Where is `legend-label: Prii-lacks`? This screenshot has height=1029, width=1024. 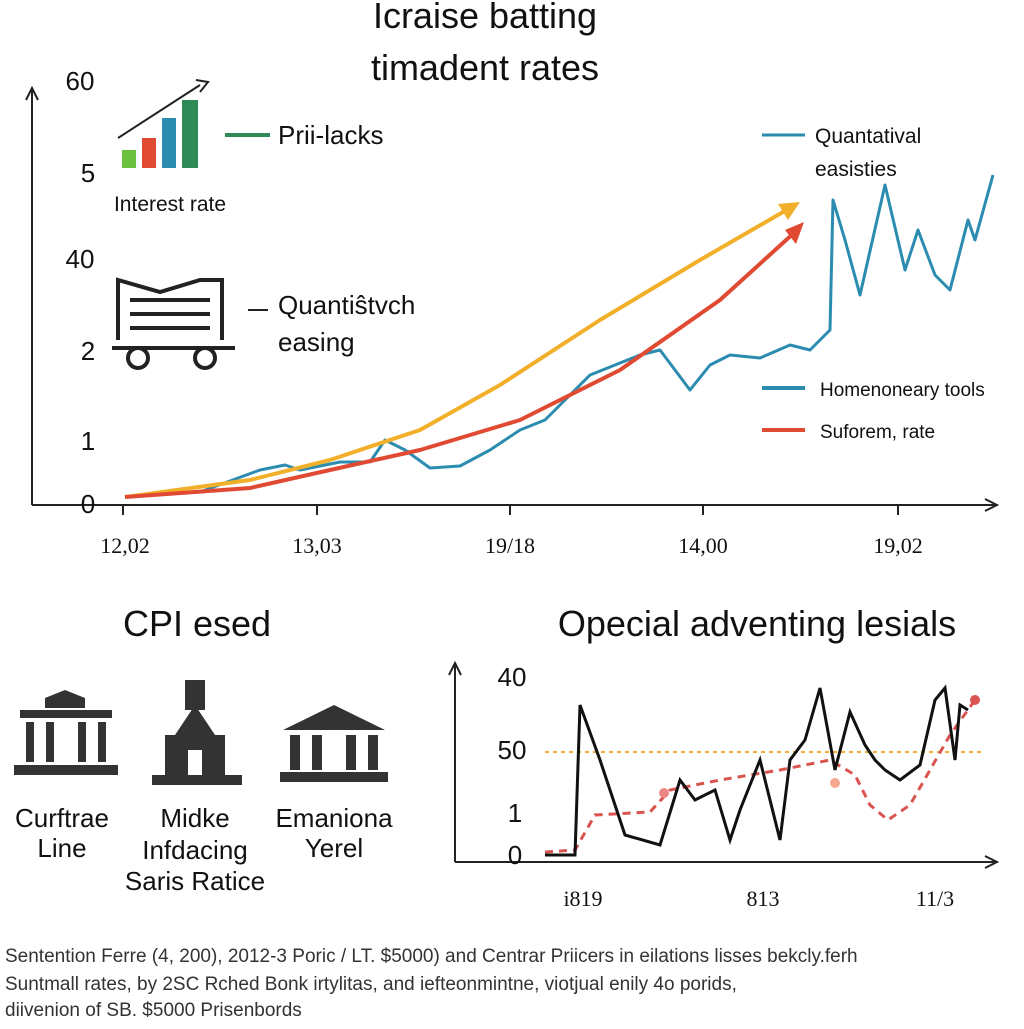
legend-label: Prii-lacks is located at coordinates (330, 135).